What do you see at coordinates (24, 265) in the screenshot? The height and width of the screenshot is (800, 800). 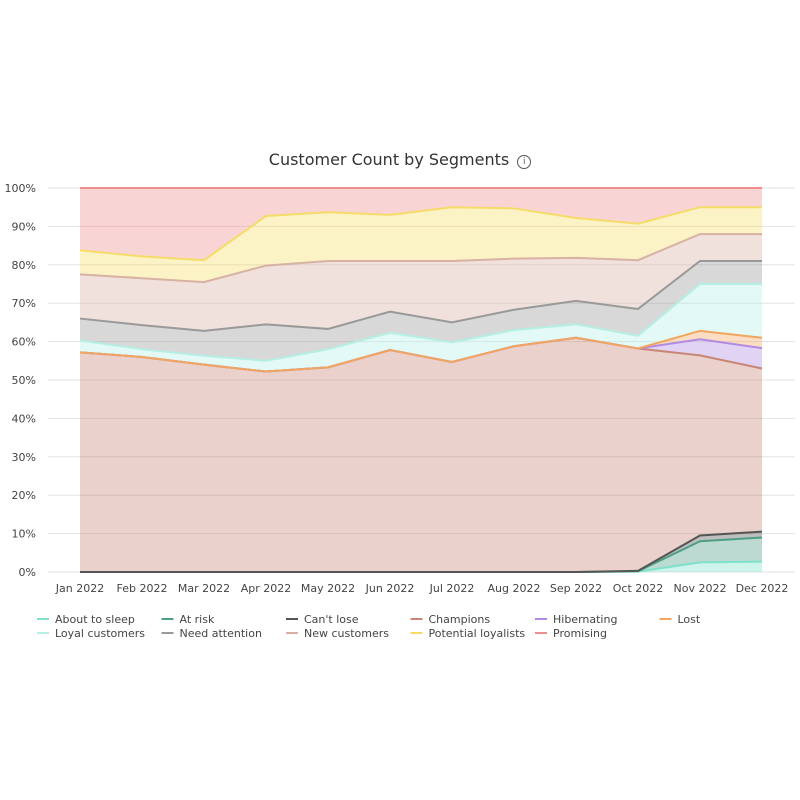 I see `y-tick-label: 80%` at bounding box center [24, 265].